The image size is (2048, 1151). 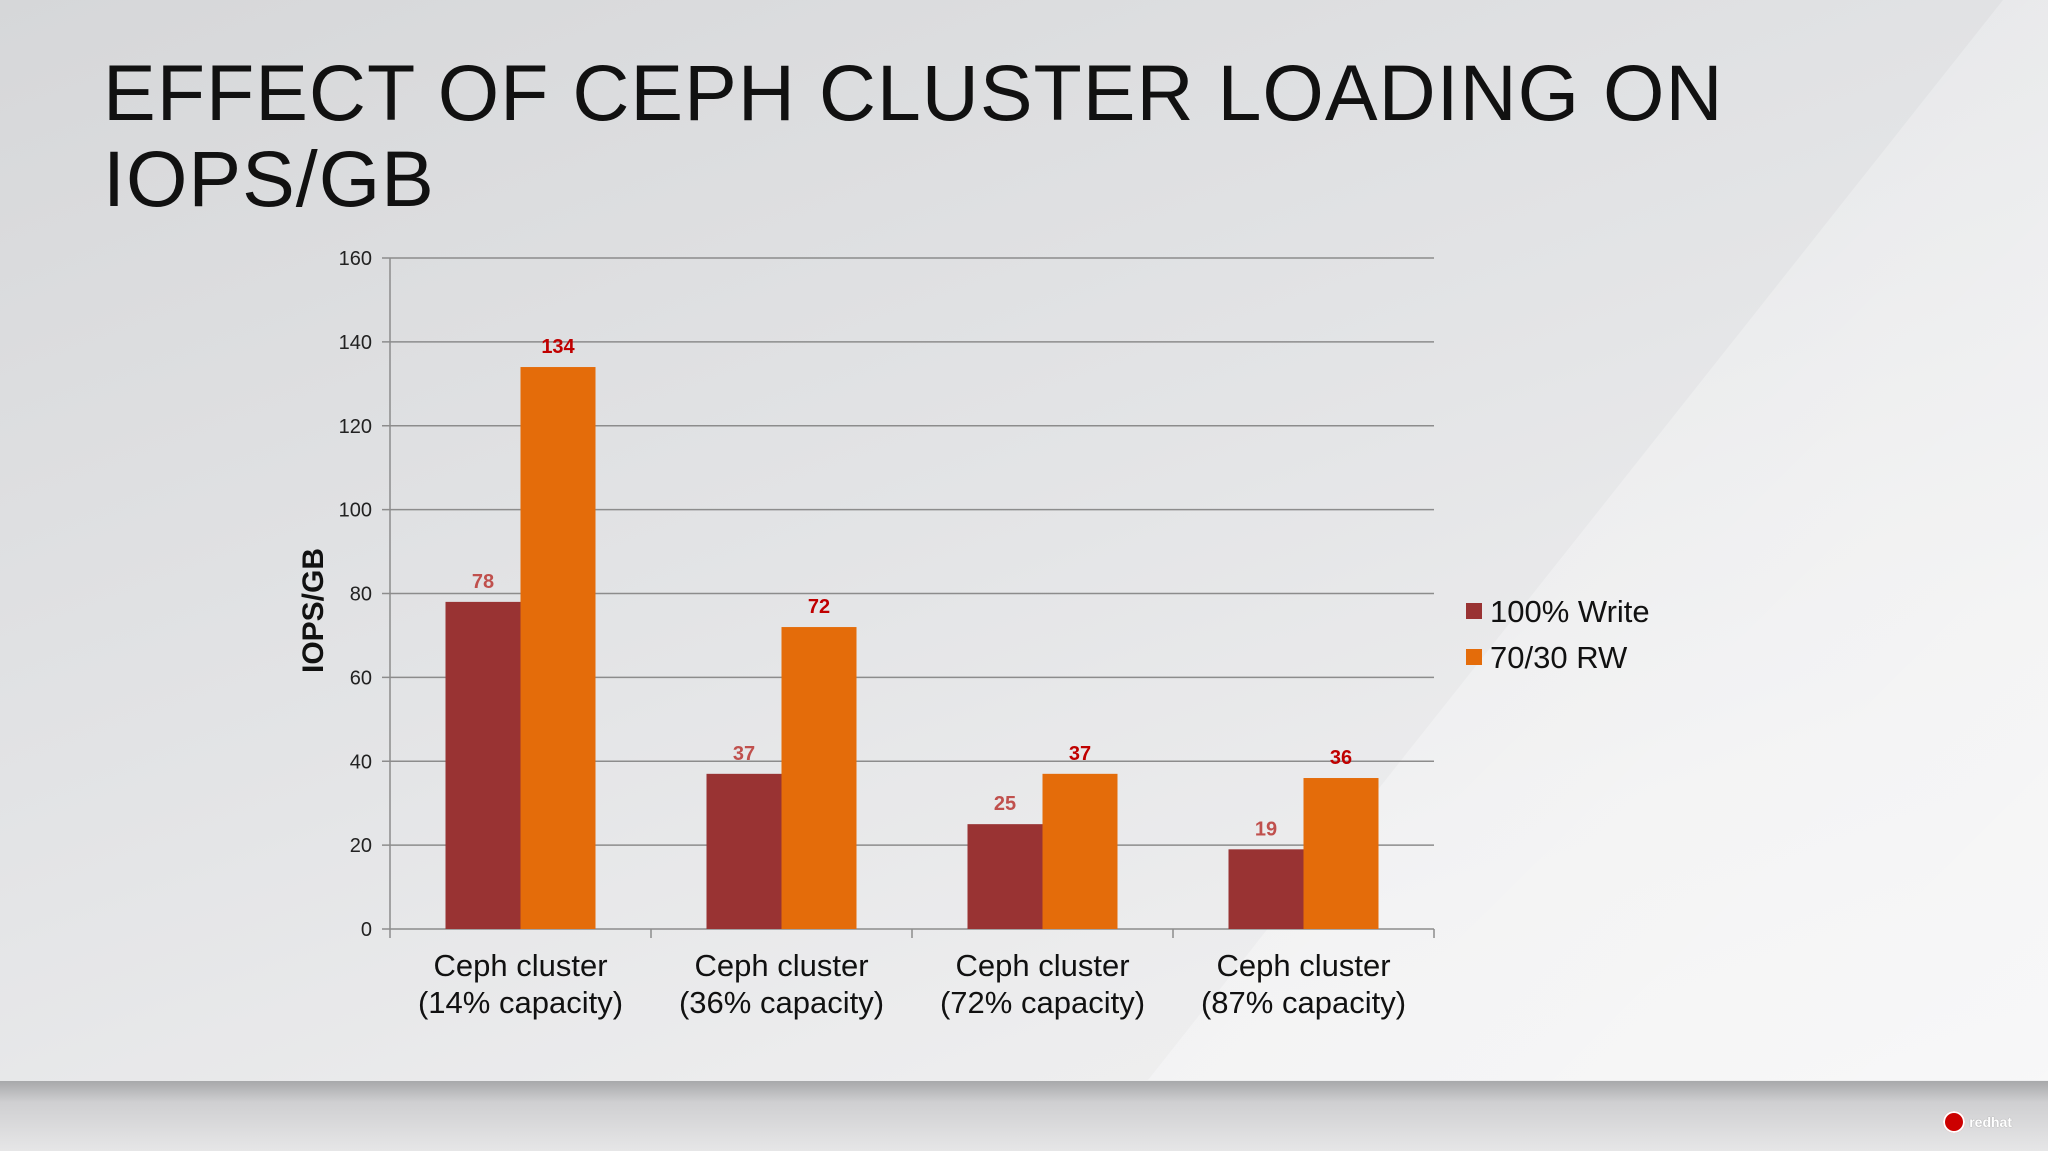 I want to click on y-tick-label: 60, so click(x=361, y=678).